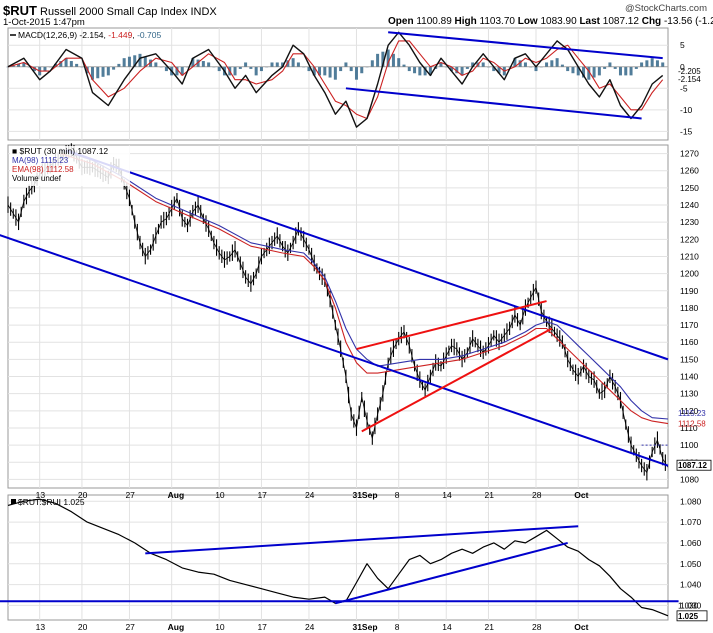  I want to click on open-label: Open, so click(401, 21).